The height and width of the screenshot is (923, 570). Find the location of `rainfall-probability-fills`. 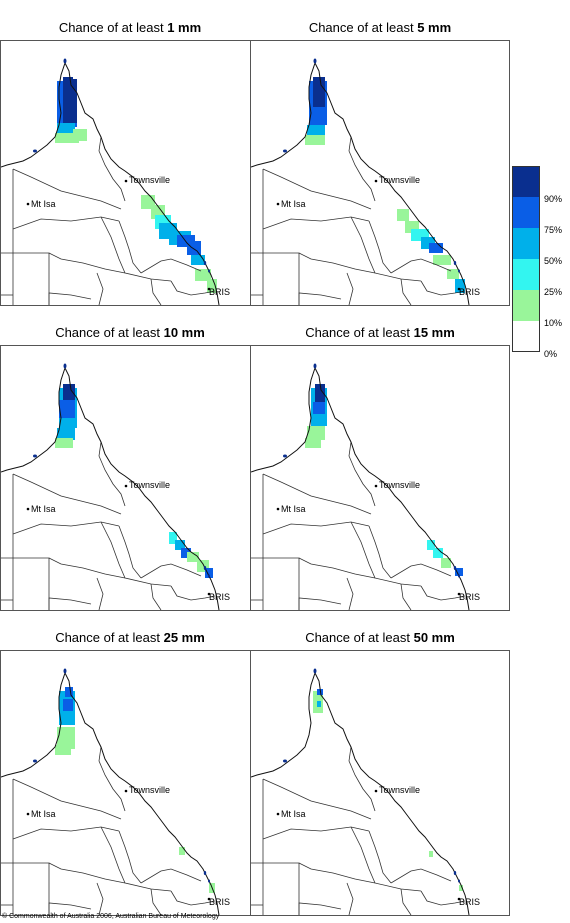

rainfall-probability-fills is located at coordinates (384, 480).